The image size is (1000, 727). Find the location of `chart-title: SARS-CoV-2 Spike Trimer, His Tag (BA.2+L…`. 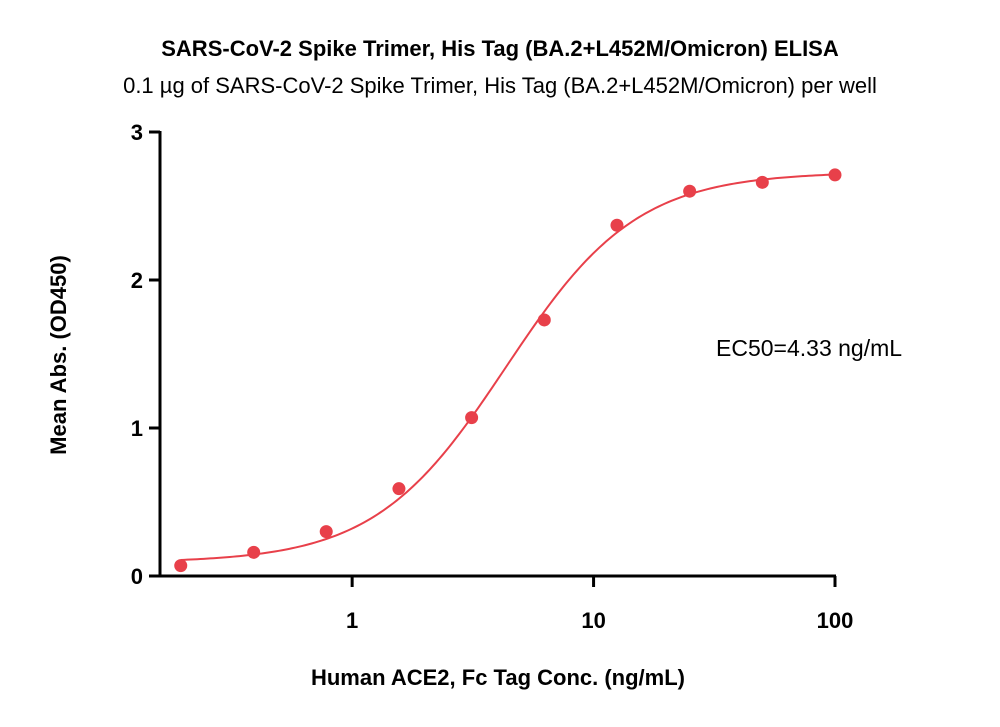

chart-title: SARS-CoV-2 Spike Trimer, His Tag (BA.2+L… is located at coordinates (500, 48).